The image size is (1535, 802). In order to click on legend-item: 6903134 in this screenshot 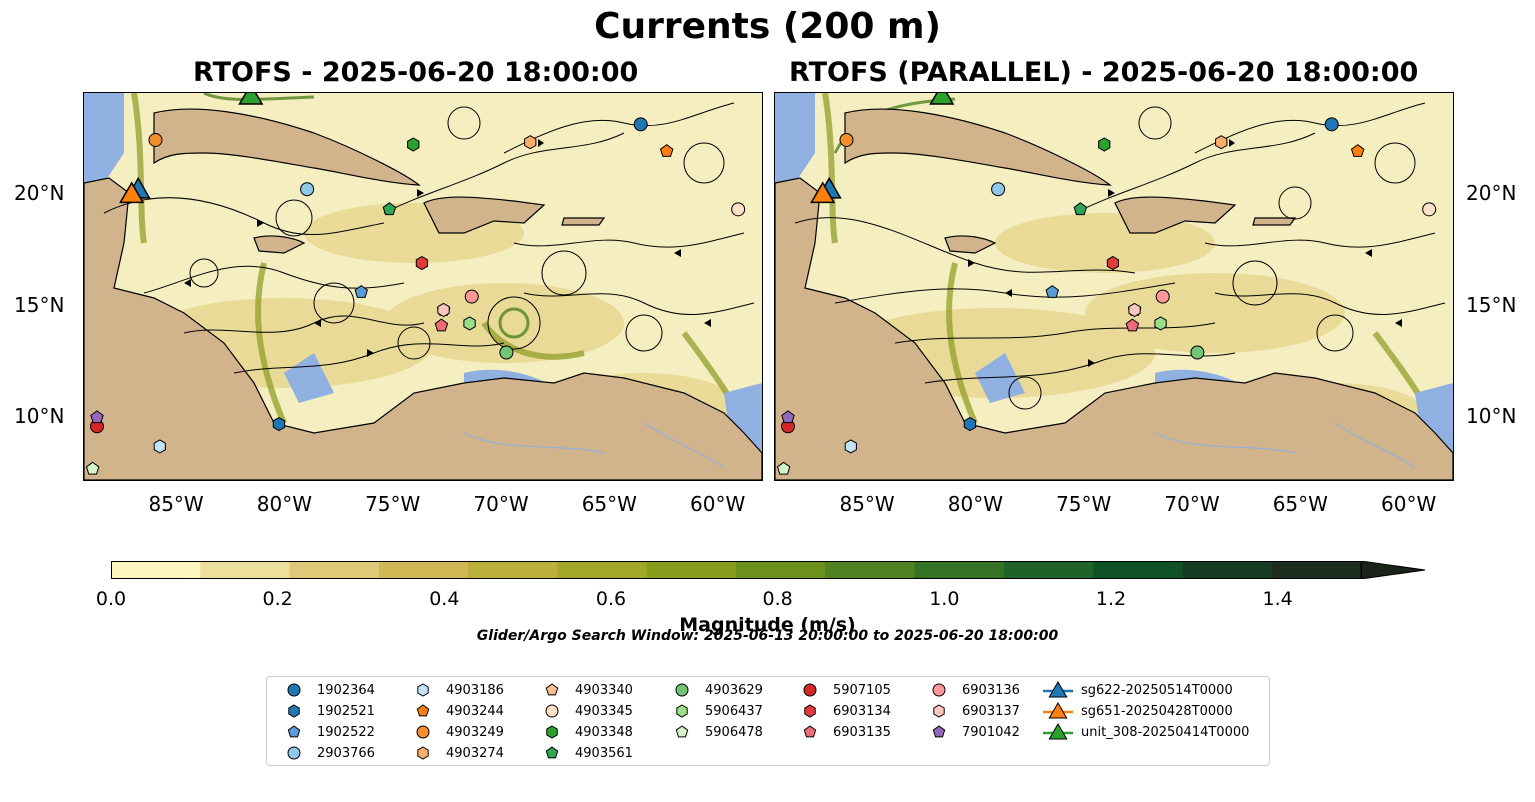, I will do `click(842, 711)`.